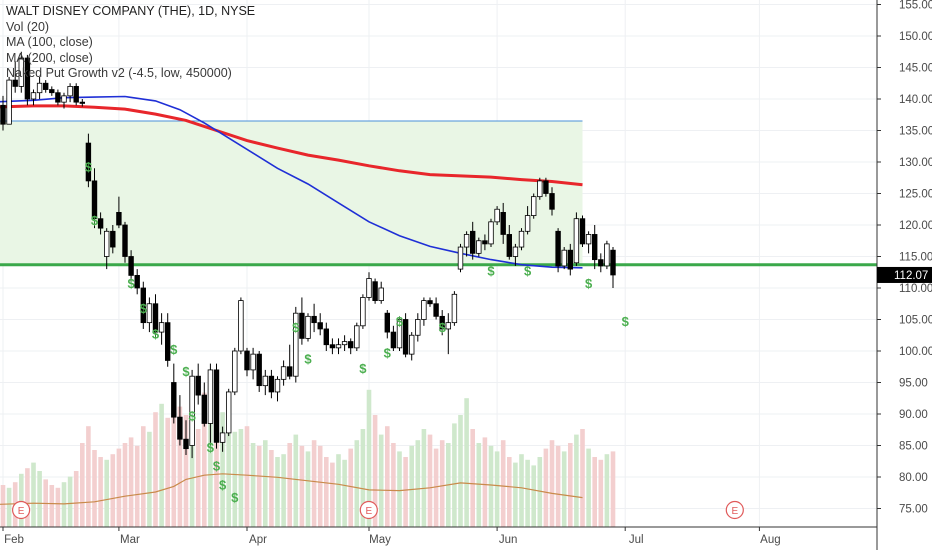 This screenshot has height=550, width=932. What do you see at coordinates (913, 447) in the screenshot?
I see `y-tick-label: 85.00` at bounding box center [913, 447].